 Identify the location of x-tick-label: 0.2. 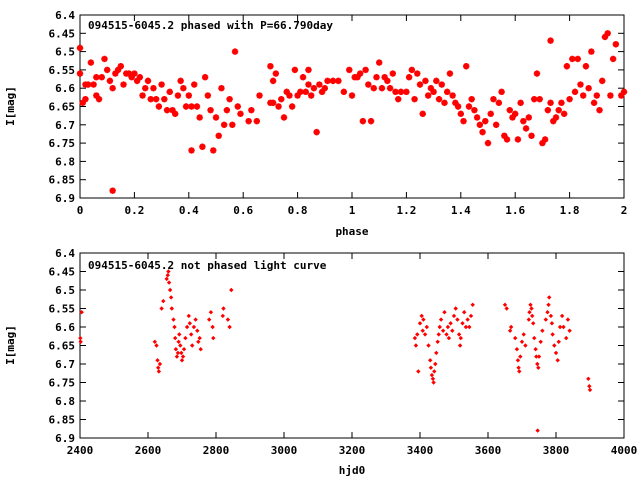
(134, 210).